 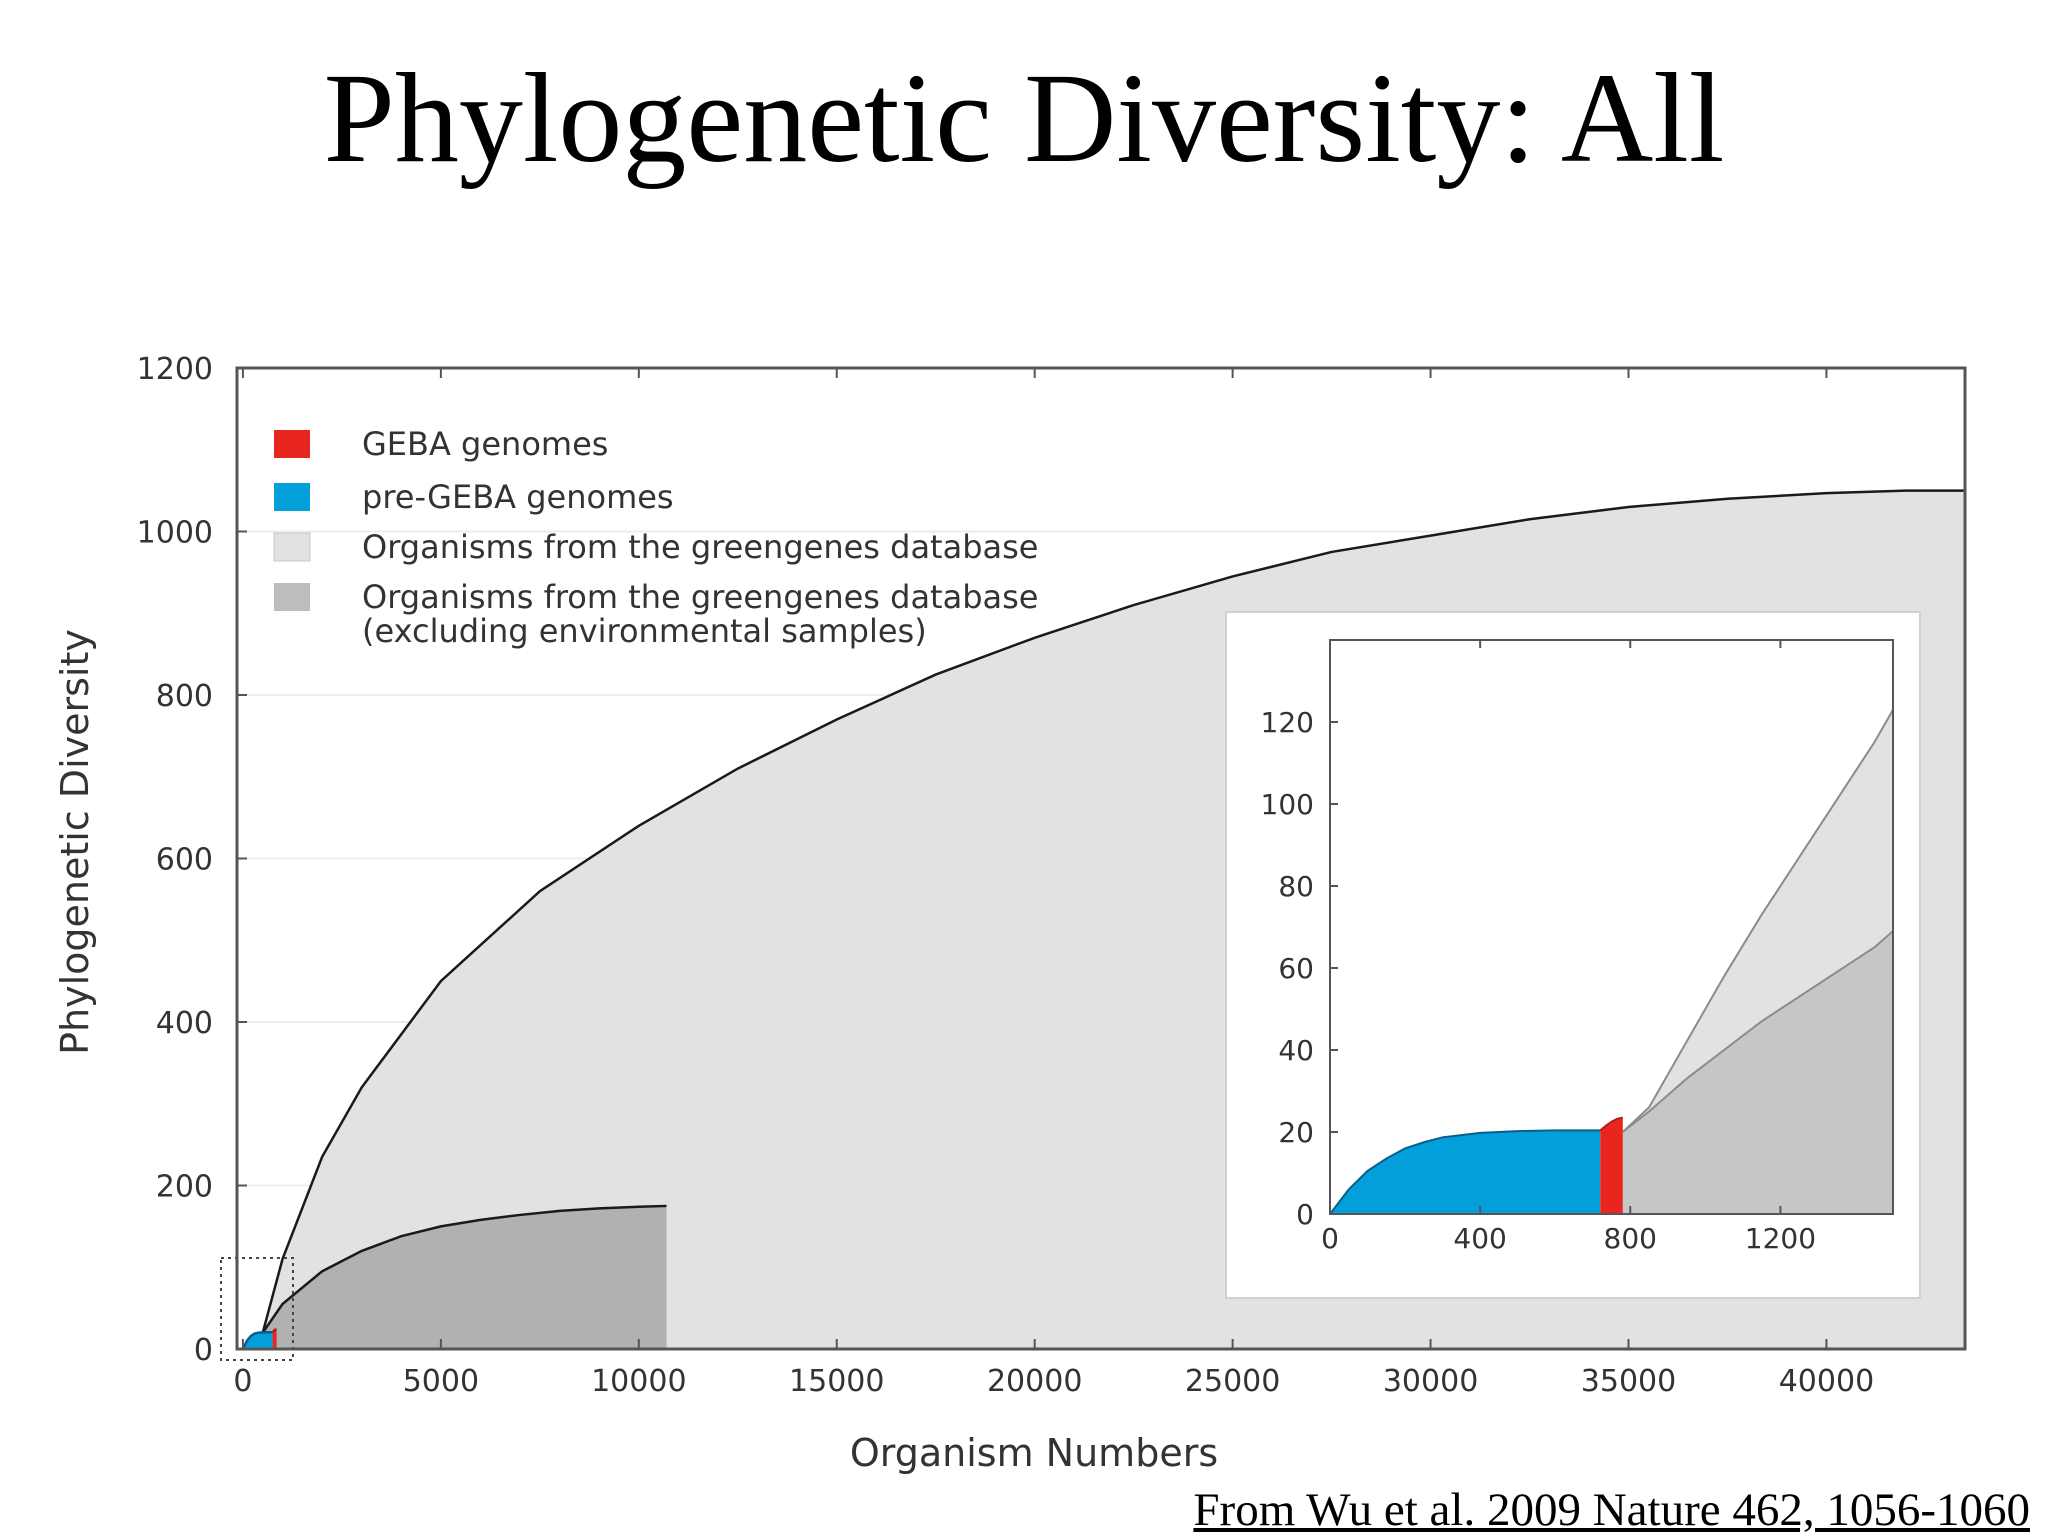 I want to click on inset-y-tick-labels: 0 20 40 60 80 100 120, so click(x=1287, y=968).